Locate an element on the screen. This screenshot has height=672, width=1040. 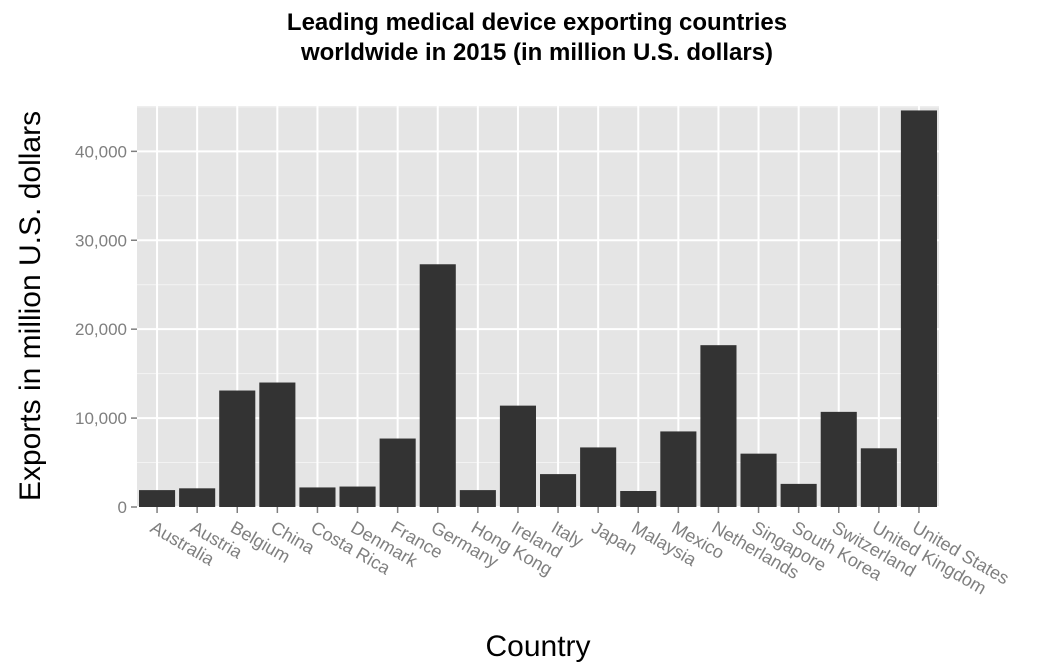
y-tick-label: 40,000 is located at coordinates (101, 151).